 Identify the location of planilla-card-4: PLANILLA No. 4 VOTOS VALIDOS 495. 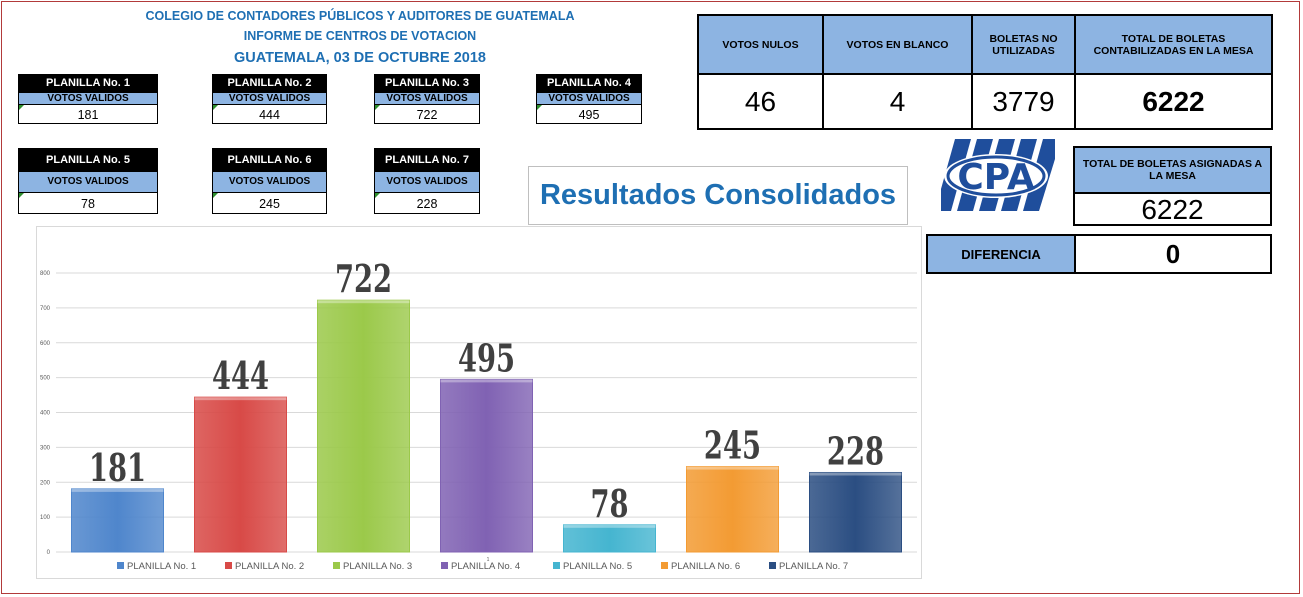
(589, 99).